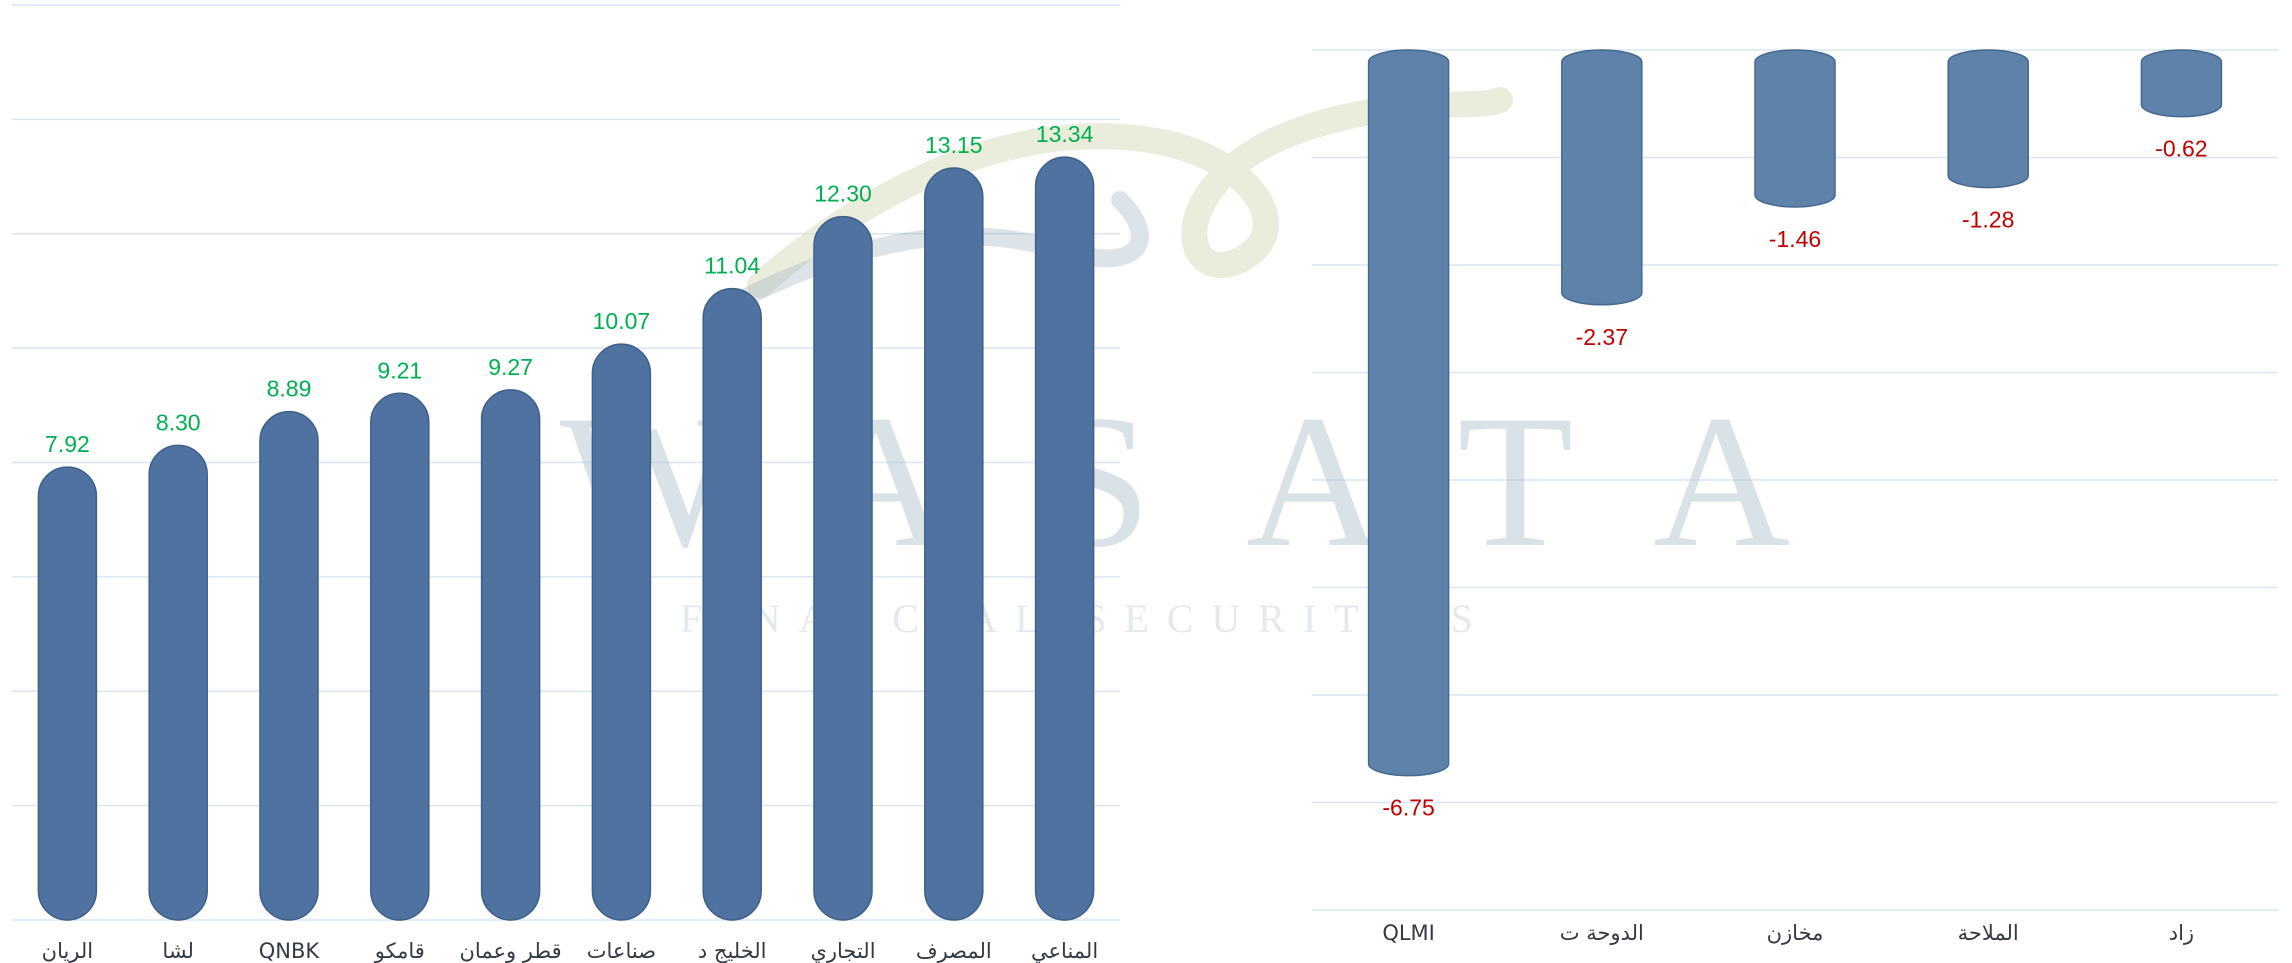 This screenshot has height=963, width=2292. Describe the element at coordinates (622, 321) in the screenshot. I see `value-label: 10.07` at that location.